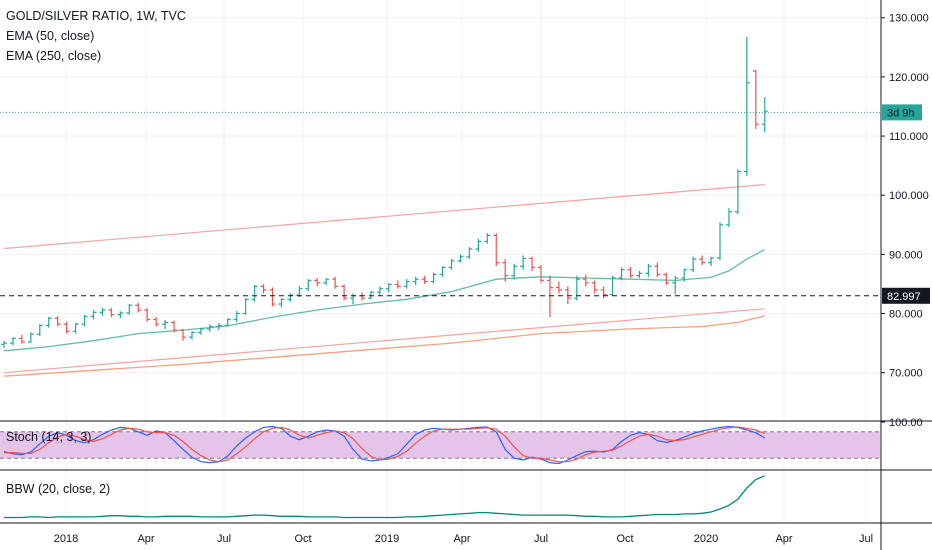  I want to click on stoch-d-line, so click(384, 444).